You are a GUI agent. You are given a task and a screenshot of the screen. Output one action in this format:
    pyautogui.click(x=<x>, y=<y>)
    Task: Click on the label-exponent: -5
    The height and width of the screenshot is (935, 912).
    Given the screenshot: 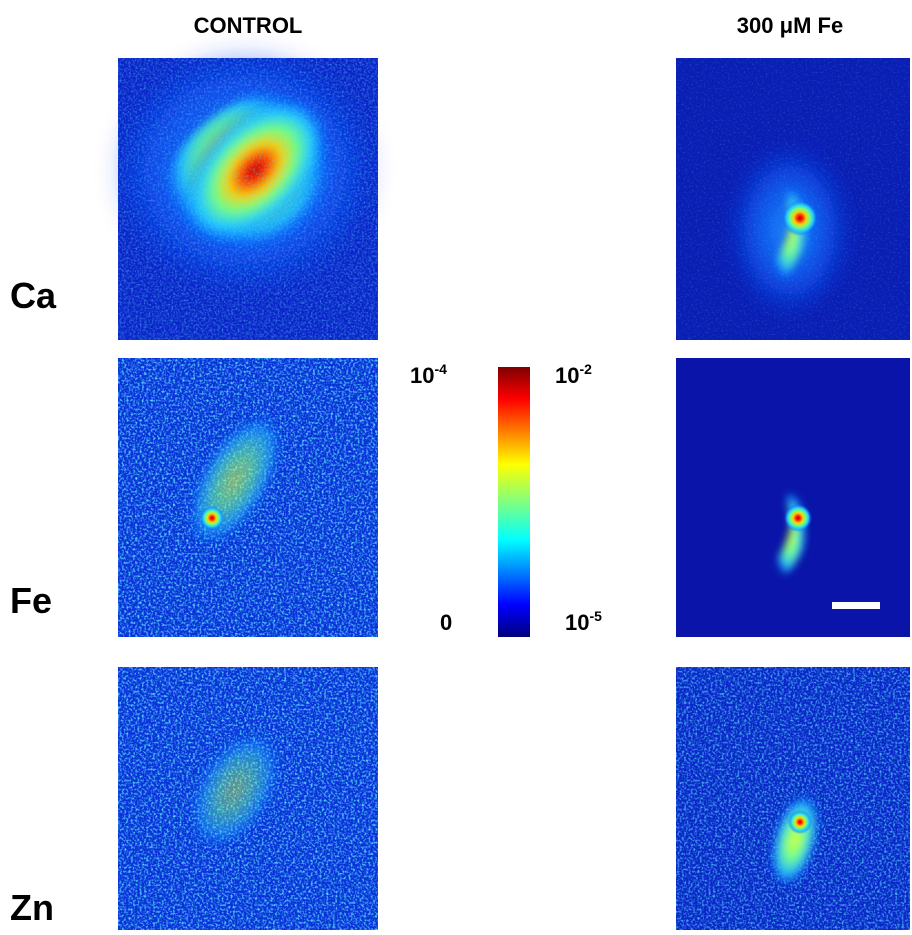 What is the action you would take?
    pyautogui.click(x=595, y=616)
    